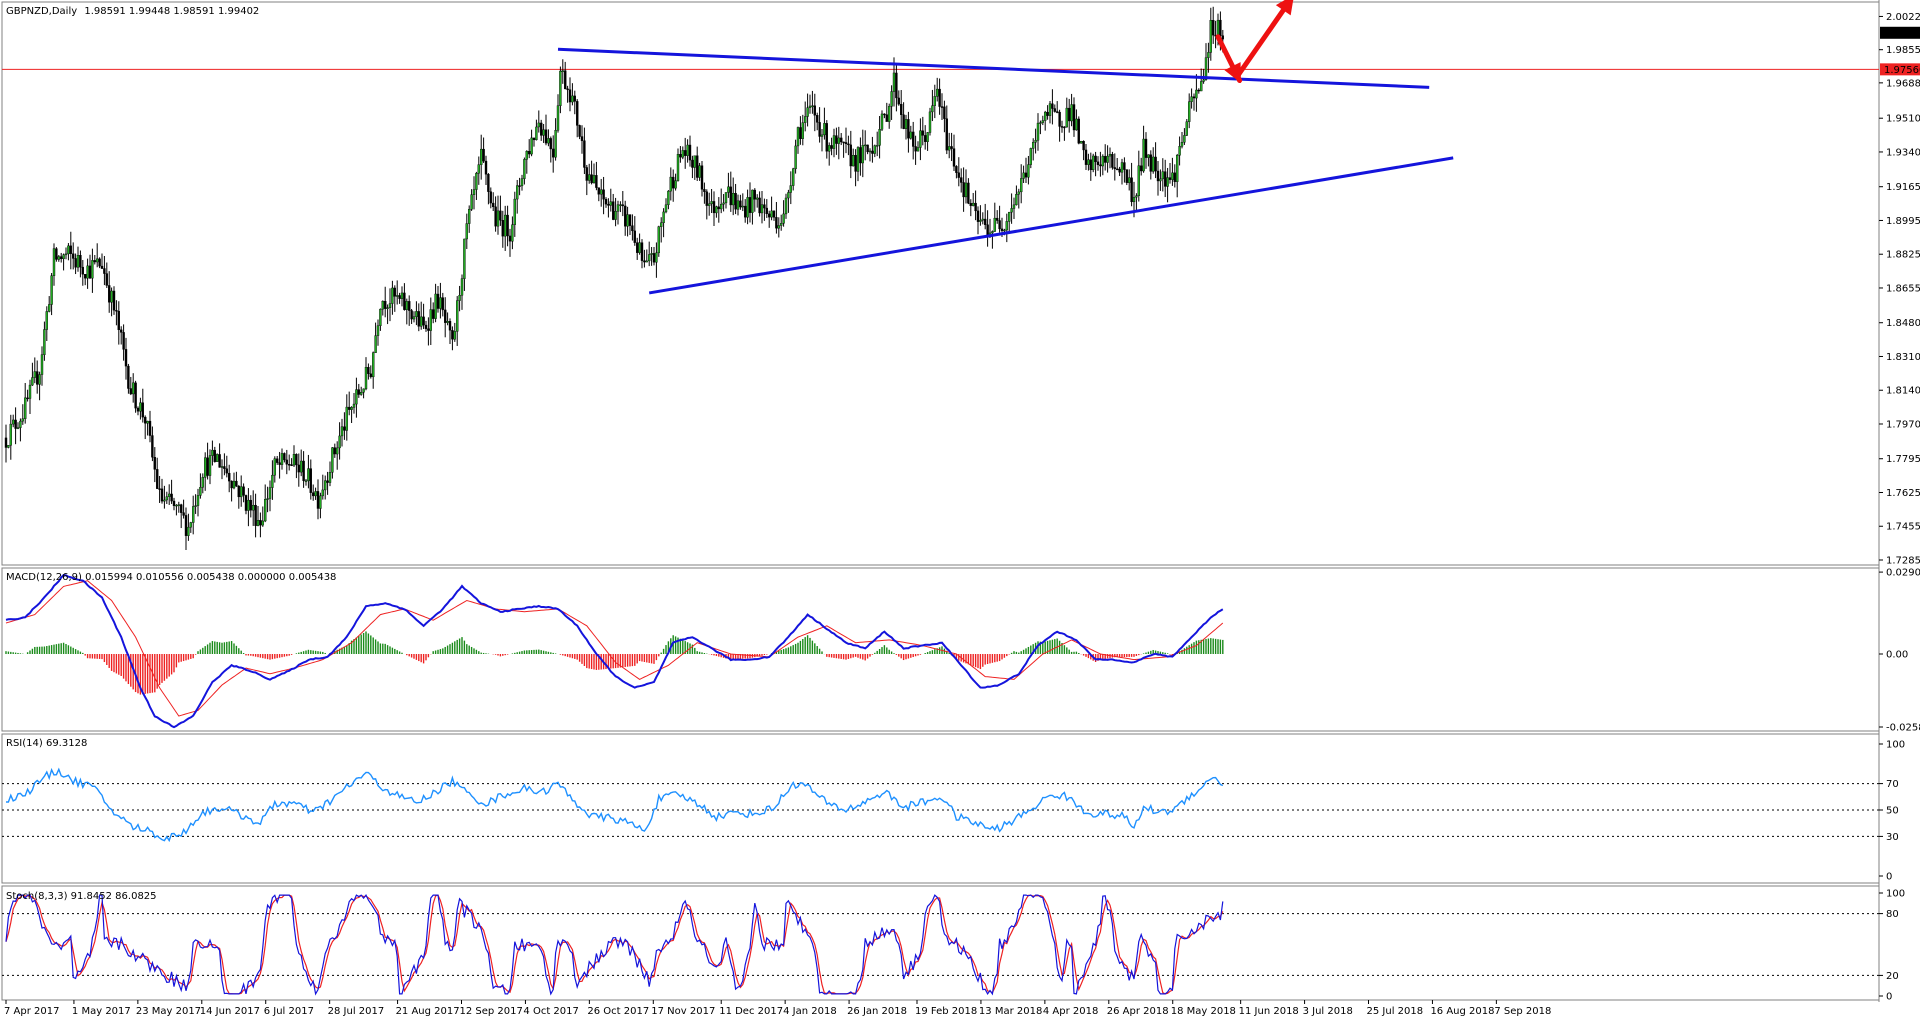  I want to click on price-tick-label: 1.98550, so click(1903, 50).